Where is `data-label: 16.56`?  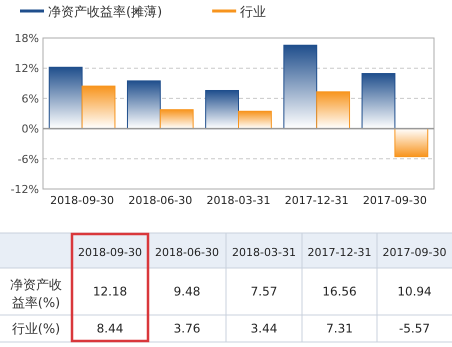 data-label: 16.56 is located at coordinates (339, 291).